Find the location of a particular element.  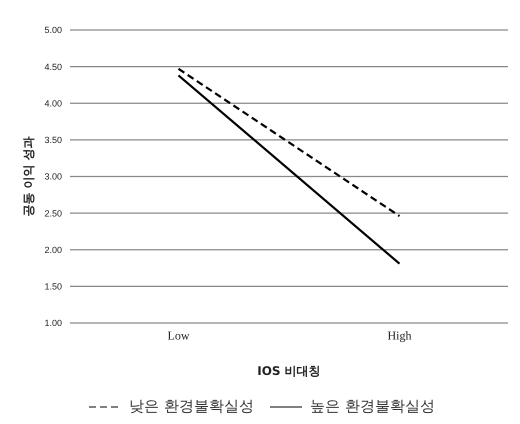

y-tick-label: 2.00 is located at coordinates (53, 249).